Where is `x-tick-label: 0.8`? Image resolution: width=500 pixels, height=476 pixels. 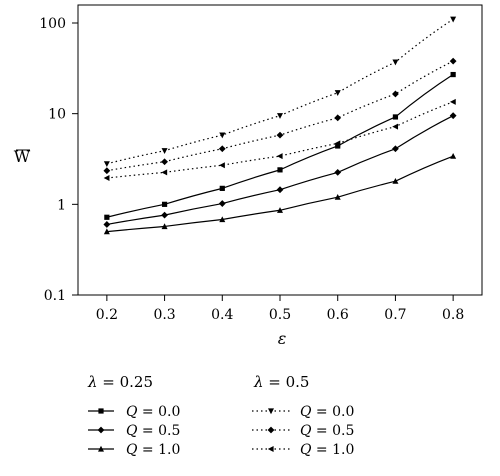
x-tick-label: 0.8 is located at coordinates (453, 315).